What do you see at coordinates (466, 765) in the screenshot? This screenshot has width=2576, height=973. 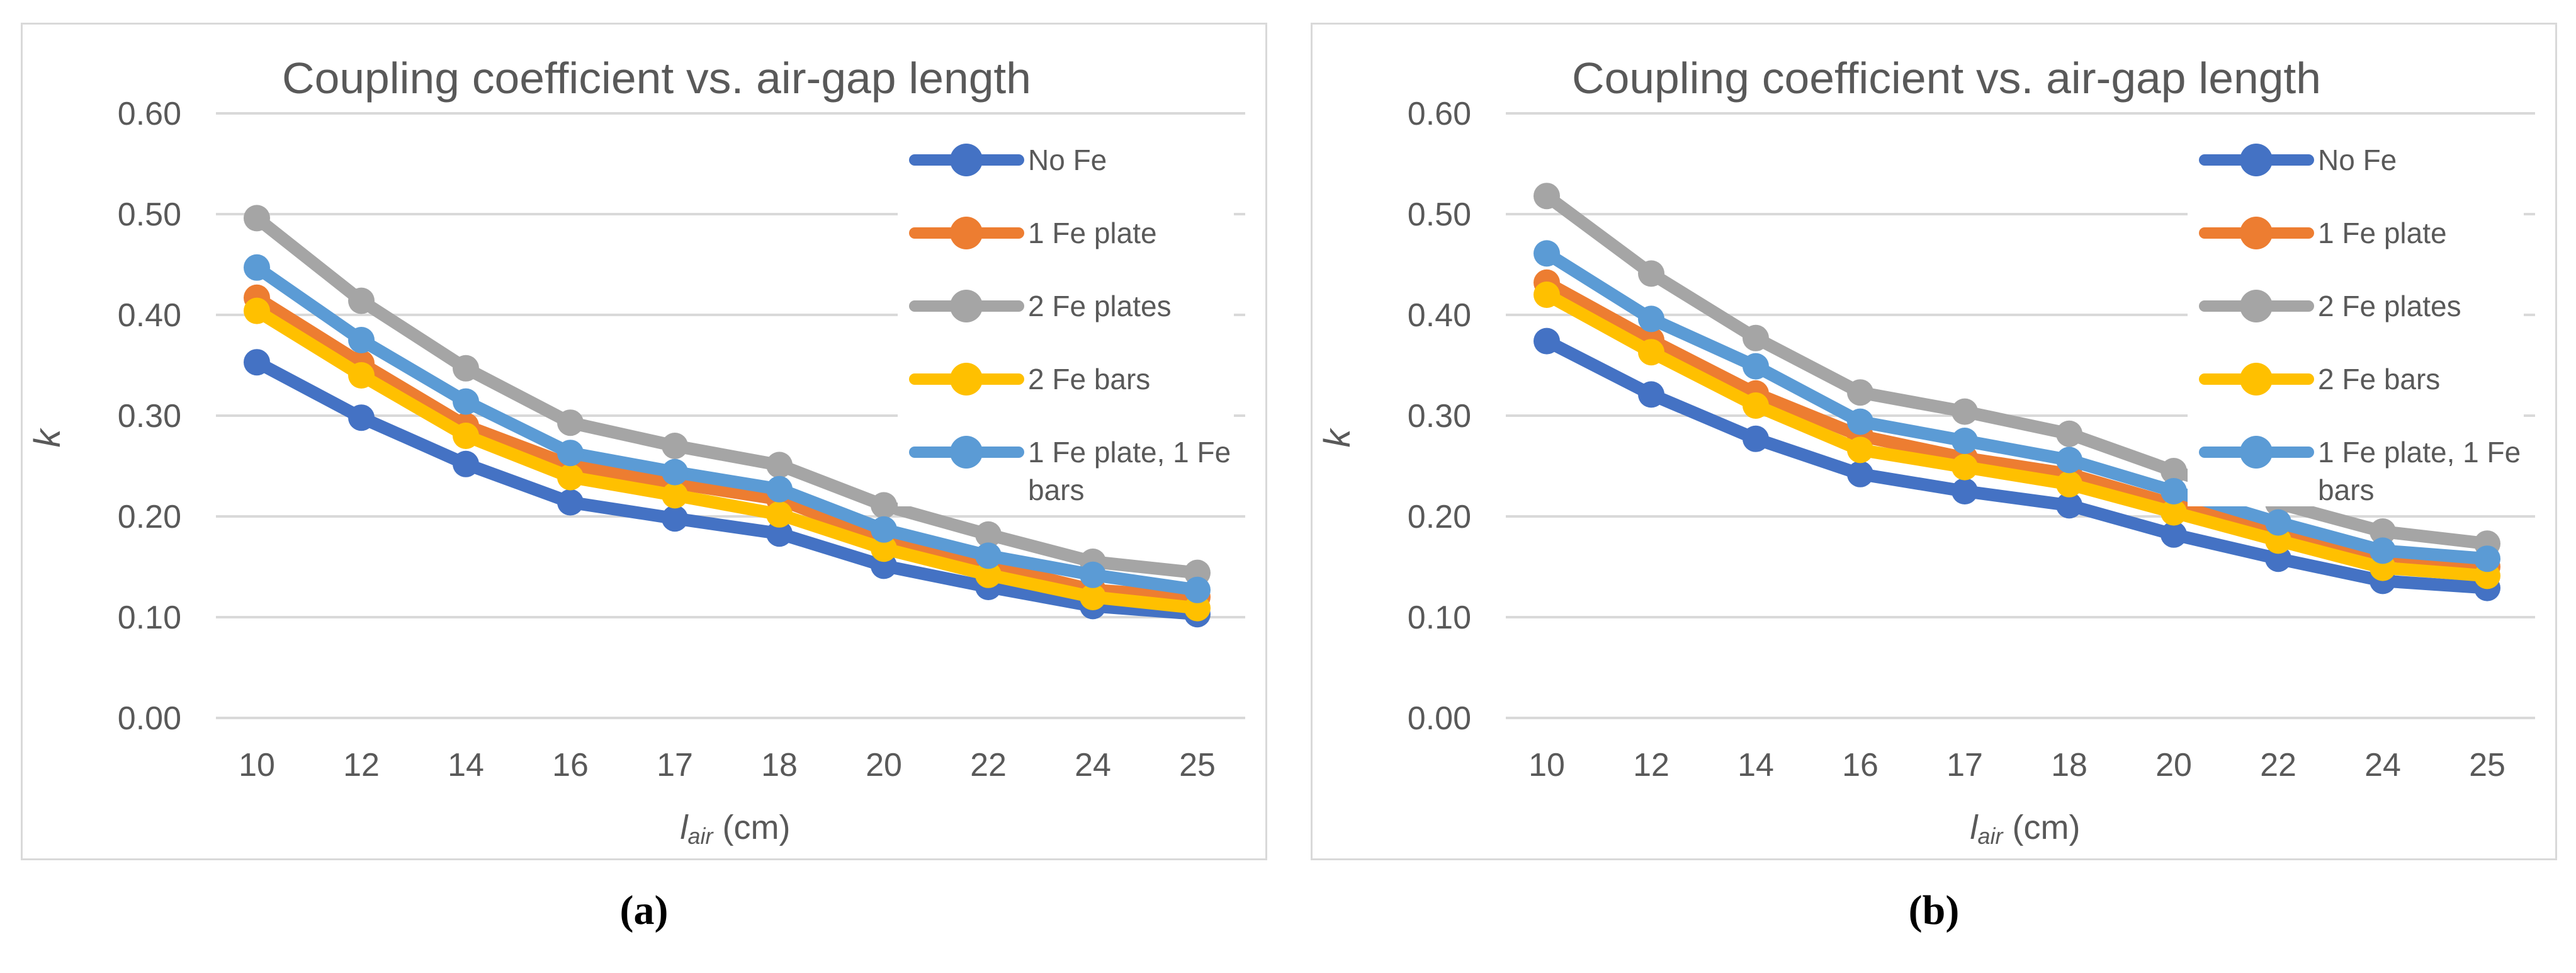 I see `x-tick-label: 14` at bounding box center [466, 765].